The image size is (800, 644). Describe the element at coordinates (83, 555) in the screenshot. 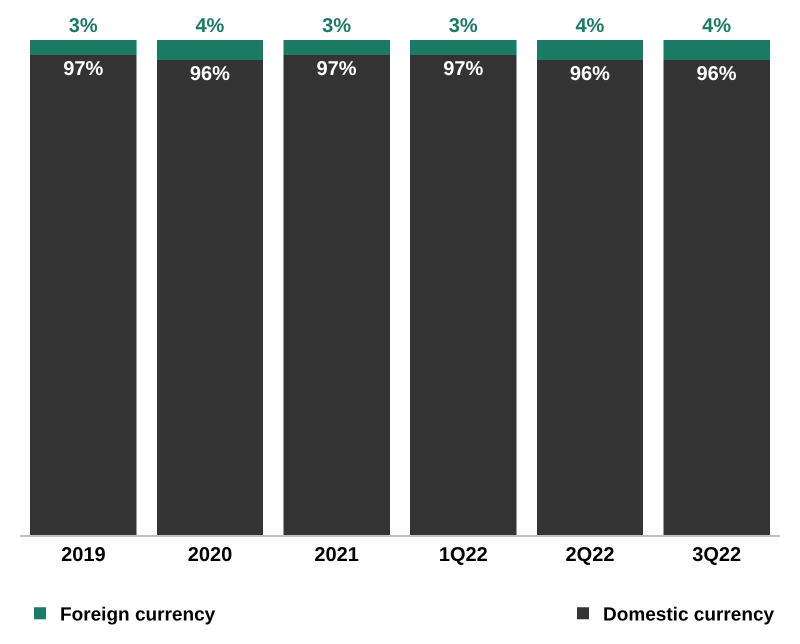

I see `x-tick-label: 2019` at that location.